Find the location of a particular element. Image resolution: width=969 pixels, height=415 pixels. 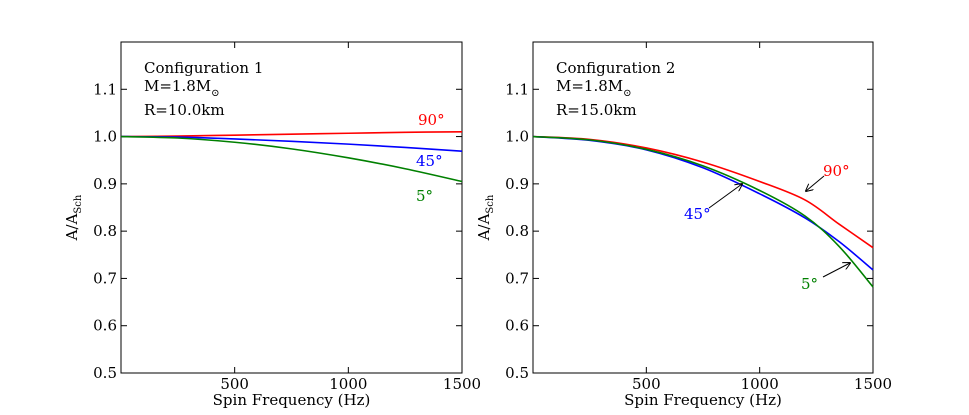

radius-label: R=15.0km is located at coordinates (596, 110).